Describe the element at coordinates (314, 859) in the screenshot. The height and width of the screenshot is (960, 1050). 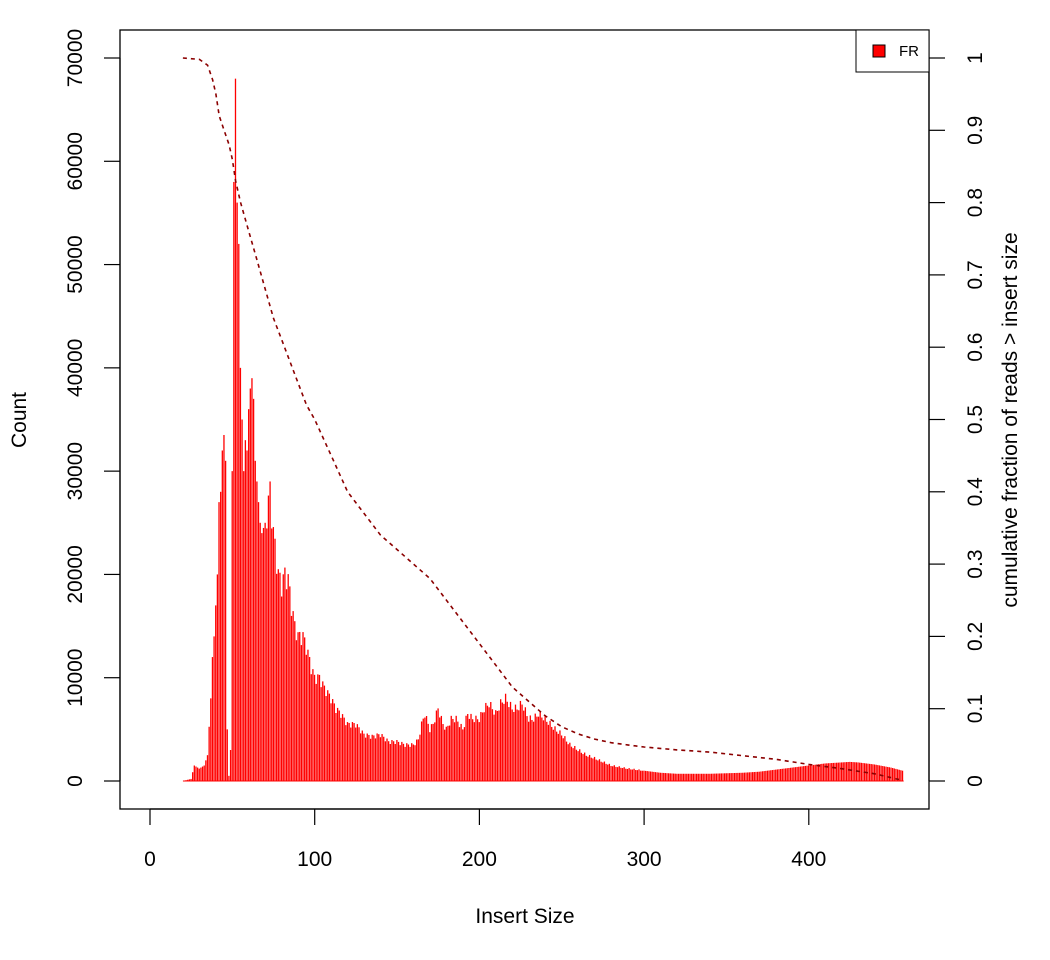
I see `x-tick-label: 100` at that location.